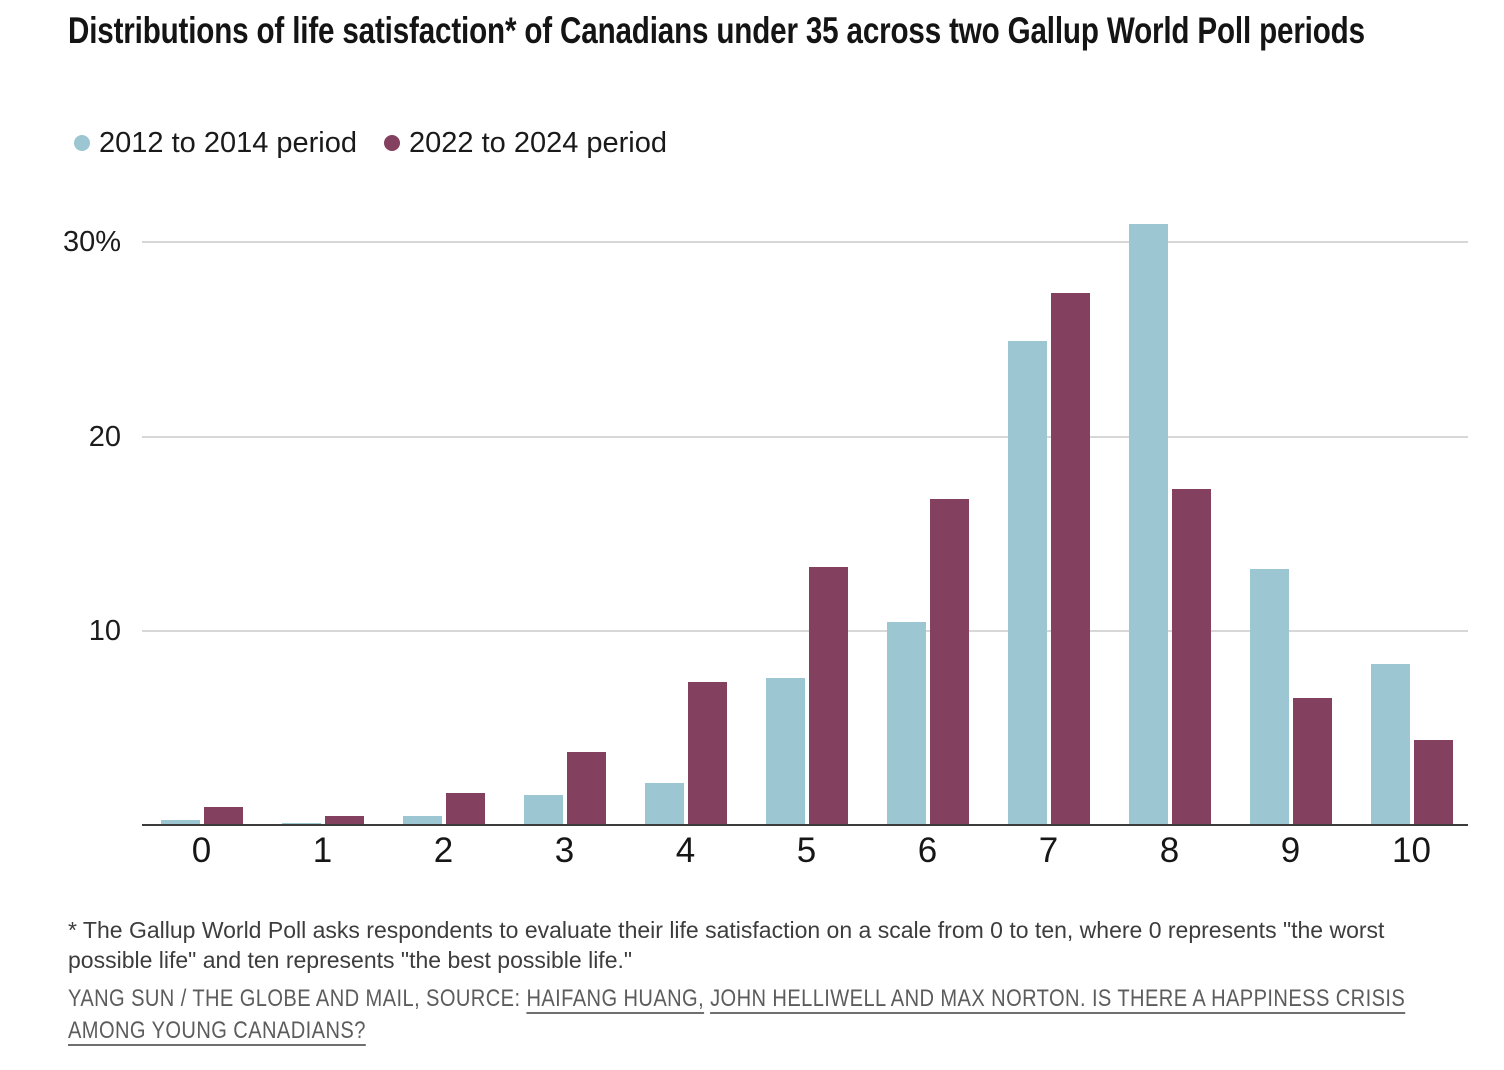 Image resolution: width=1504 pixels, height=1070 pixels. I want to click on x-axis-labels: 0 1 2 3 4 5 6 7 8 9 10, so click(805, 854).